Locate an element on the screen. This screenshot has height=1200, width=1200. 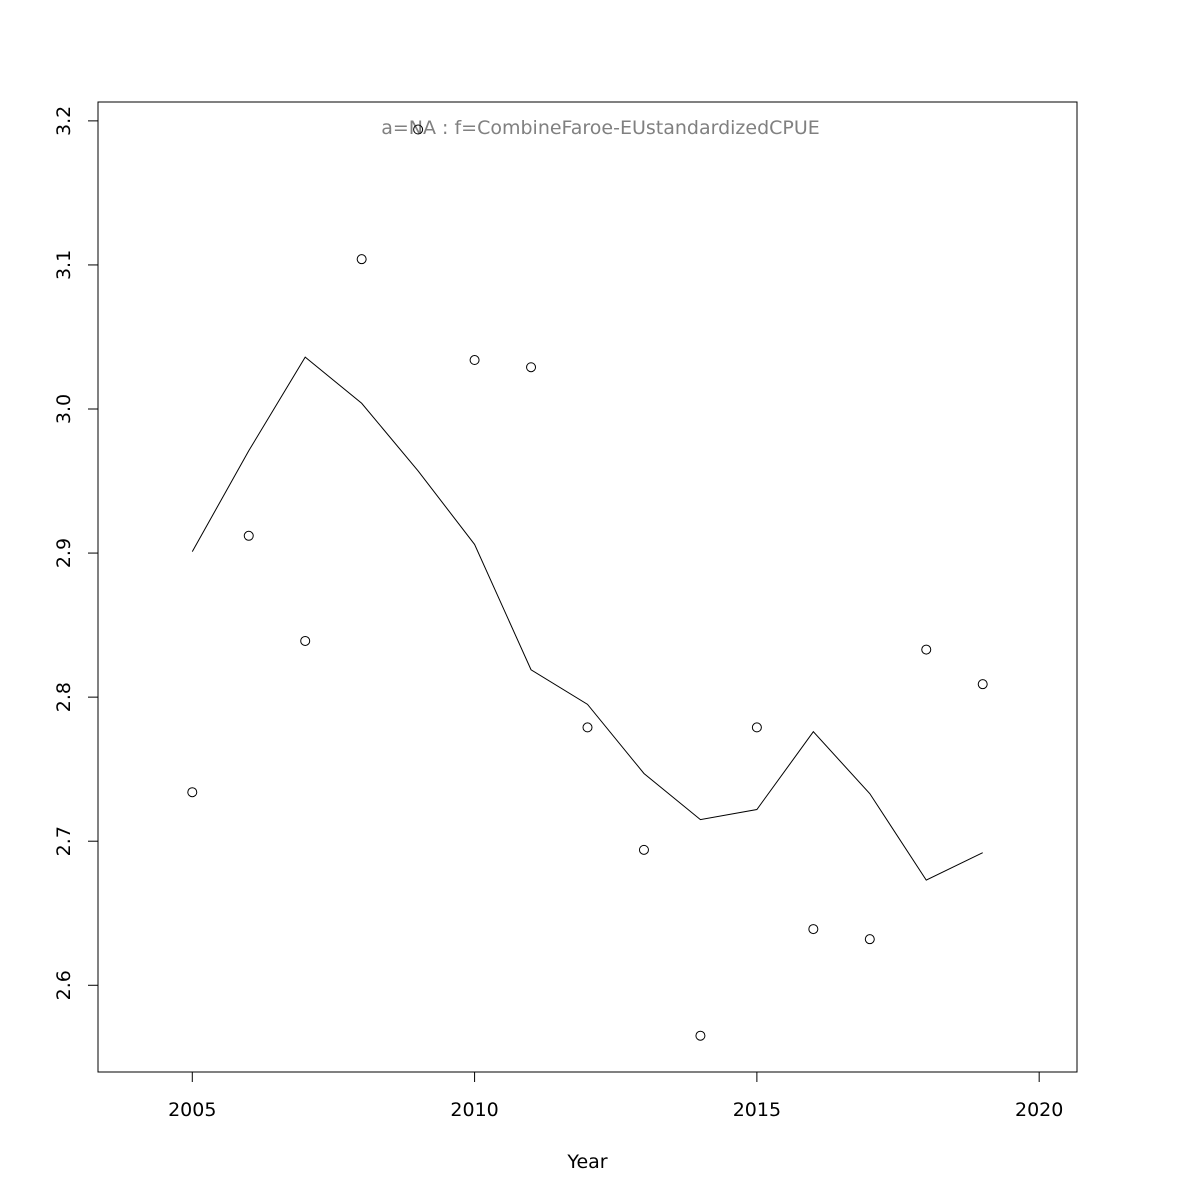
y-tick-label: 2.7 is located at coordinates (64, 841).